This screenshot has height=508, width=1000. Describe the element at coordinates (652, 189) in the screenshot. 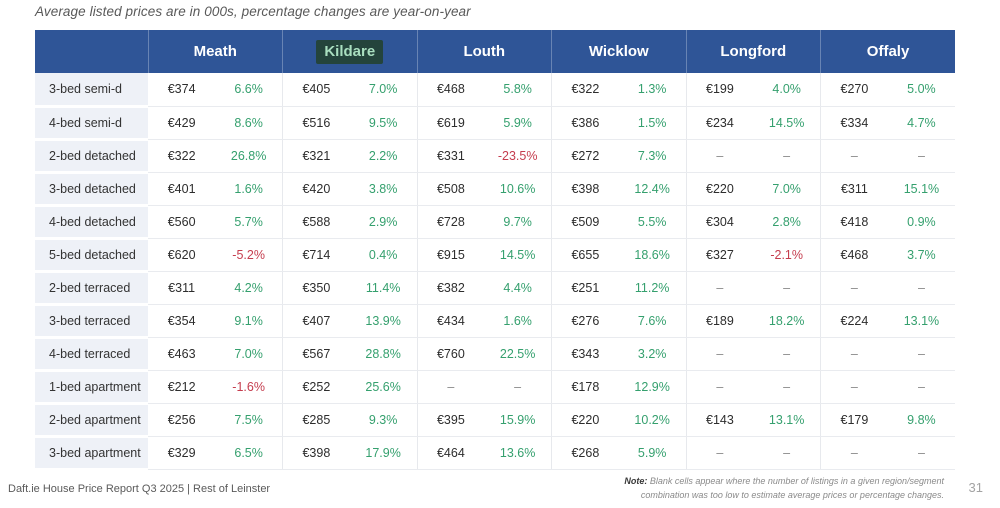

I see `pct-change-cell: 12.4%` at that location.